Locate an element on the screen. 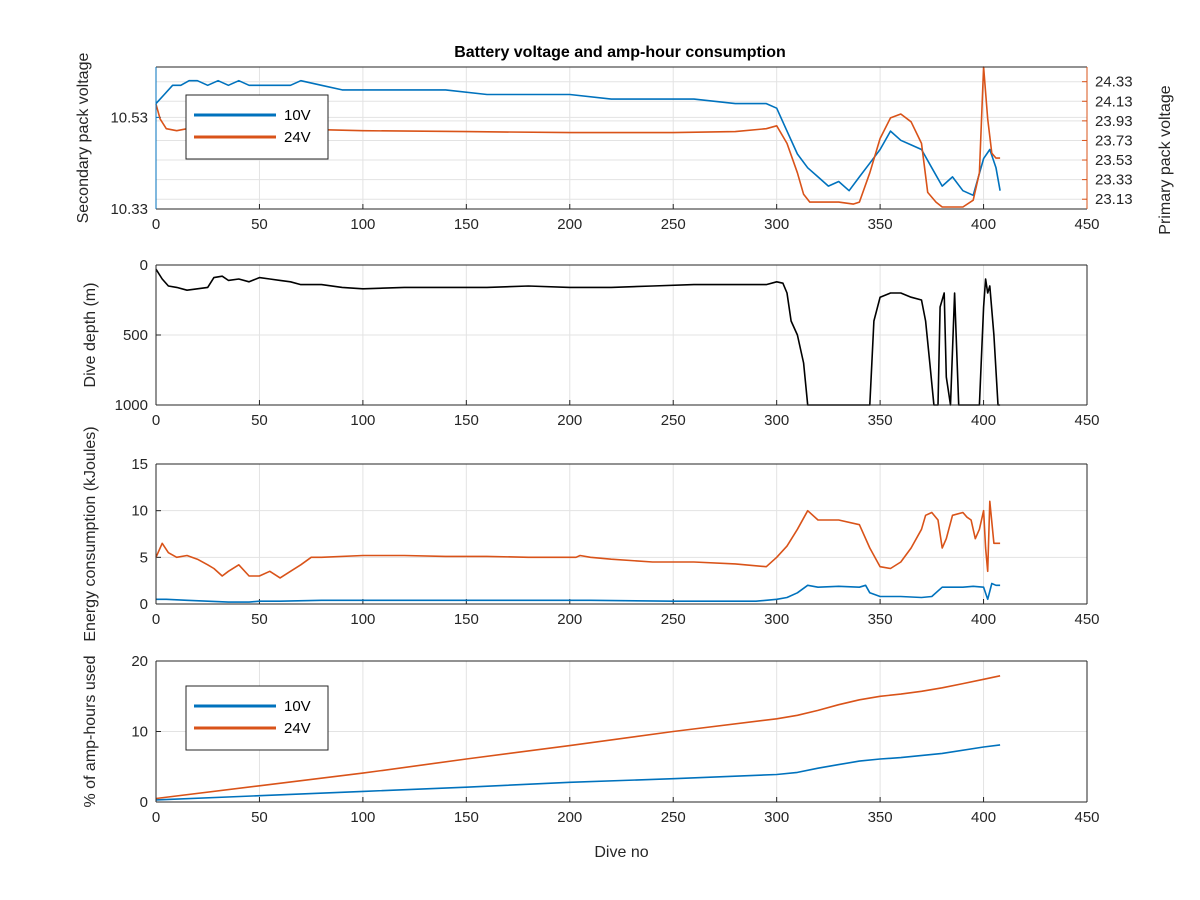  y-axis-label: Energy consumption (kJoules) is located at coordinates (90, 533).